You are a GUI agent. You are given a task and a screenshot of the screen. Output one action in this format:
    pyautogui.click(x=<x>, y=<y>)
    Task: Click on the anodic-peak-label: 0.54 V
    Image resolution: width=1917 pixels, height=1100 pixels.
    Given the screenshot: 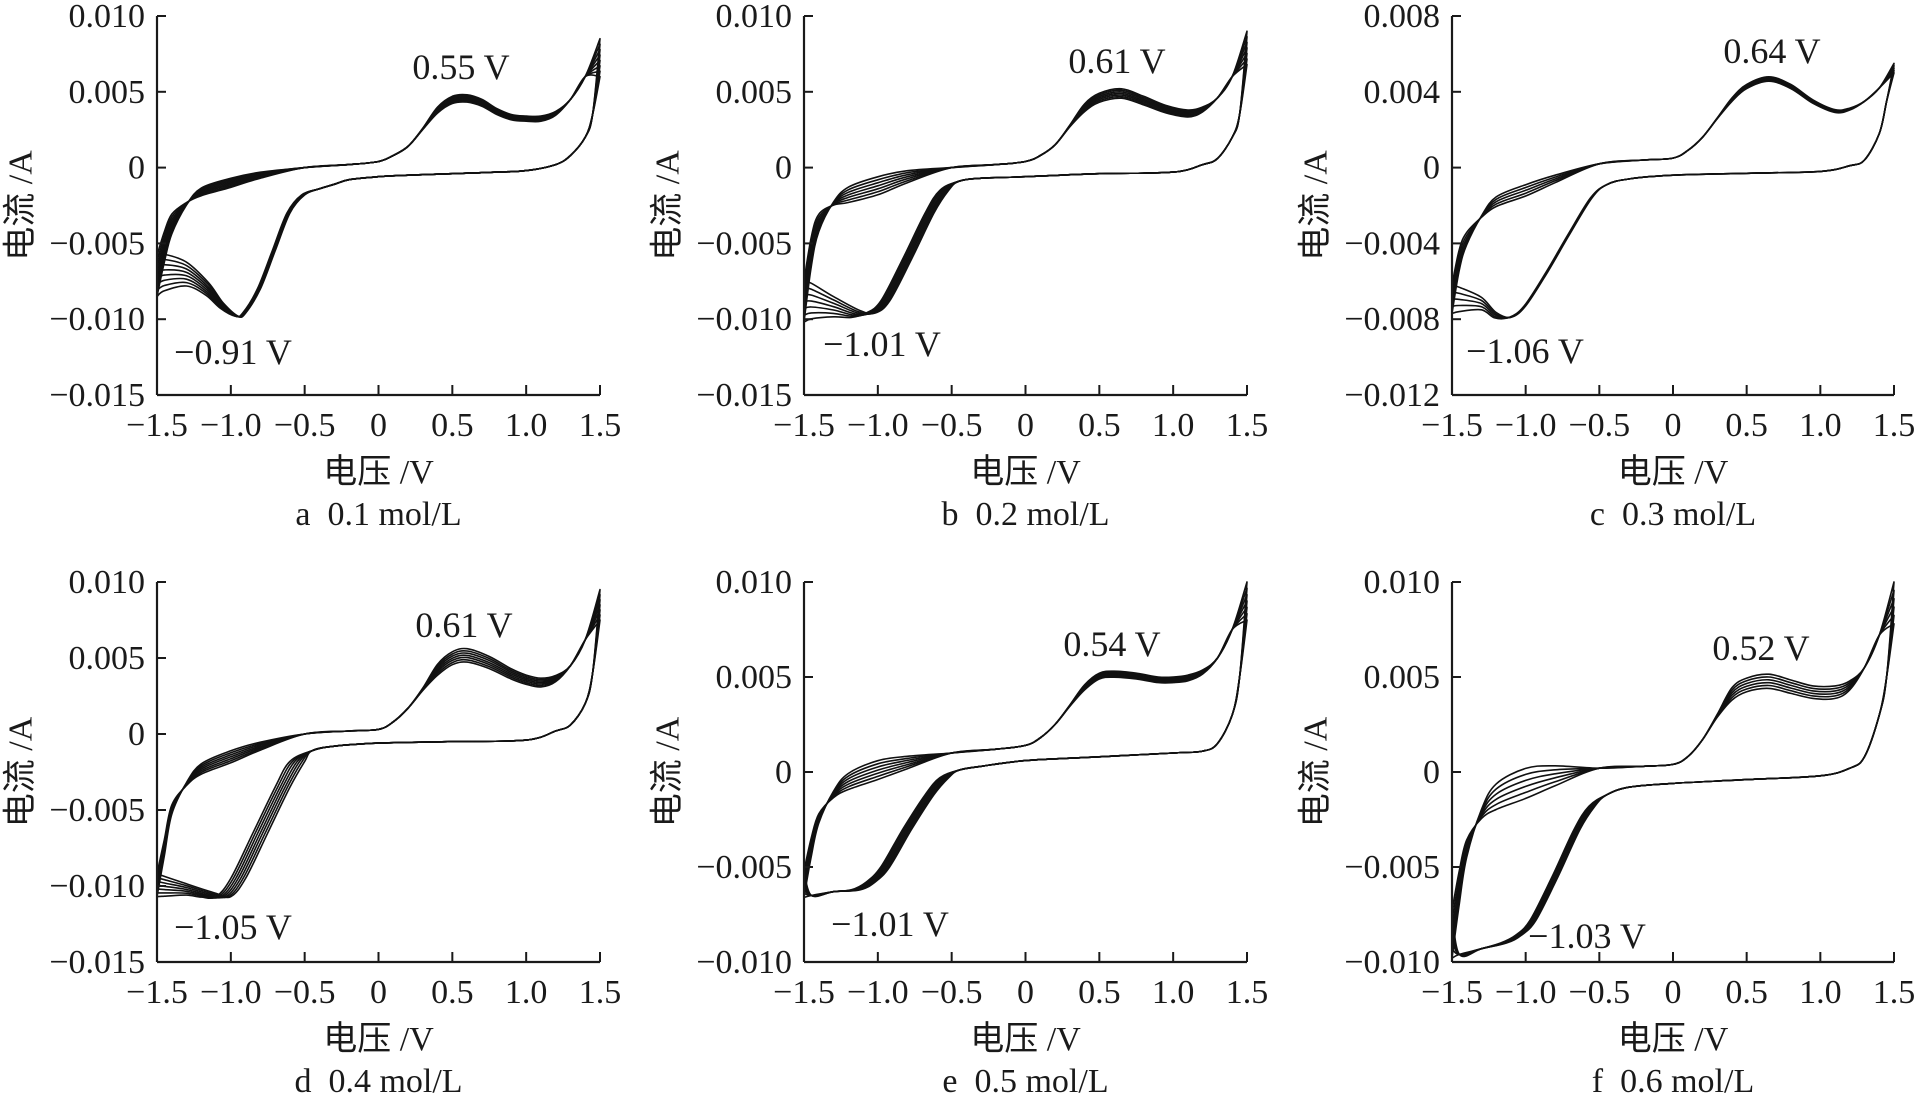 What is the action you would take?
    pyautogui.click(x=1111, y=644)
    